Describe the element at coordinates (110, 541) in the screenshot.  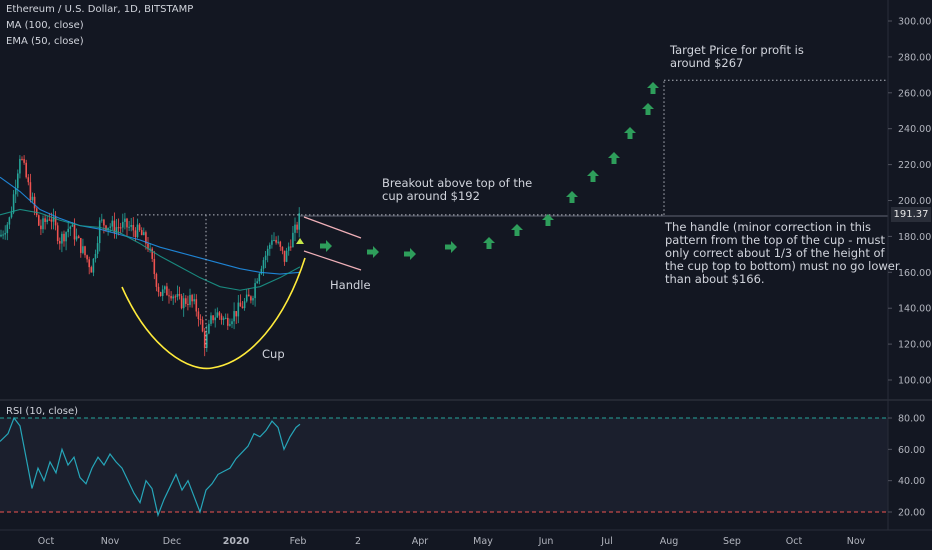
I see `time-tick-label: Nov` at that location.